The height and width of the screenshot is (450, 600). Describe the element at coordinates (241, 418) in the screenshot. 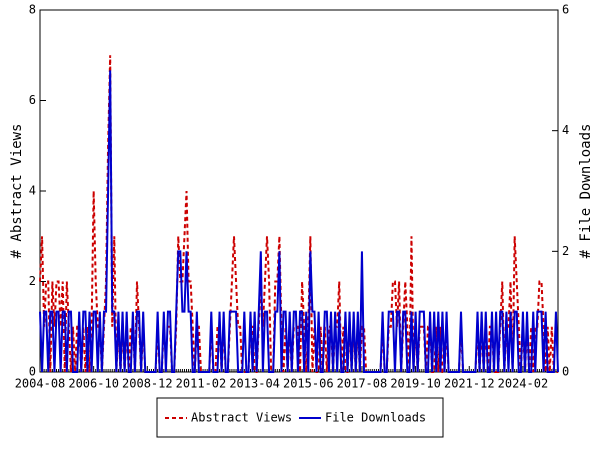

I see `legend-label: Abstract Views` at that location.